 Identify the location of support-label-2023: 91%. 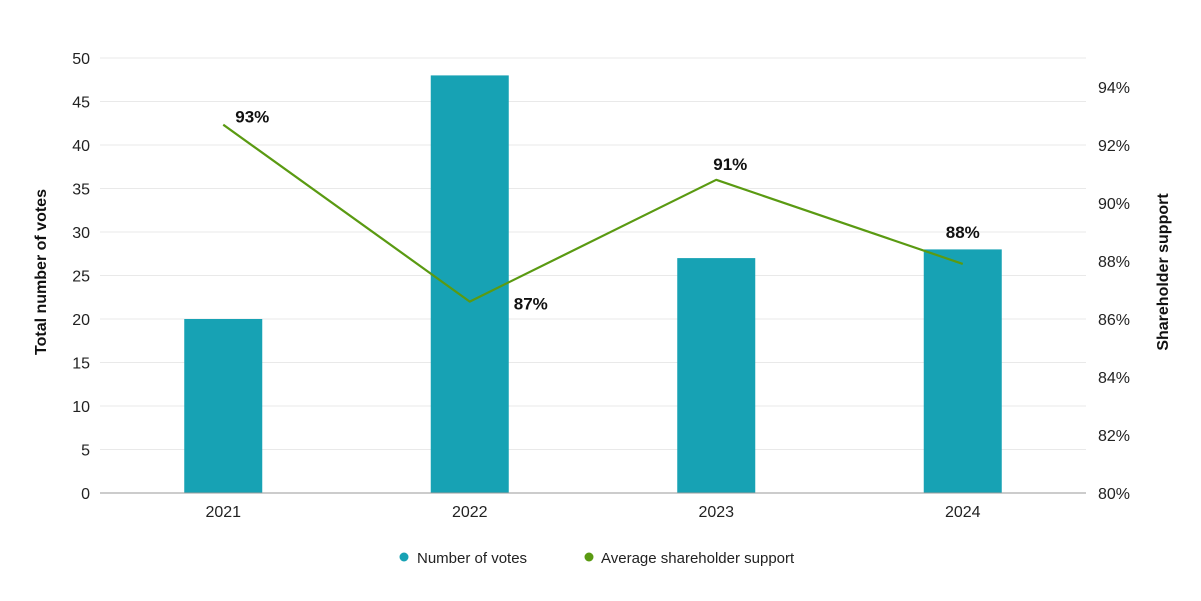
(730, 164).